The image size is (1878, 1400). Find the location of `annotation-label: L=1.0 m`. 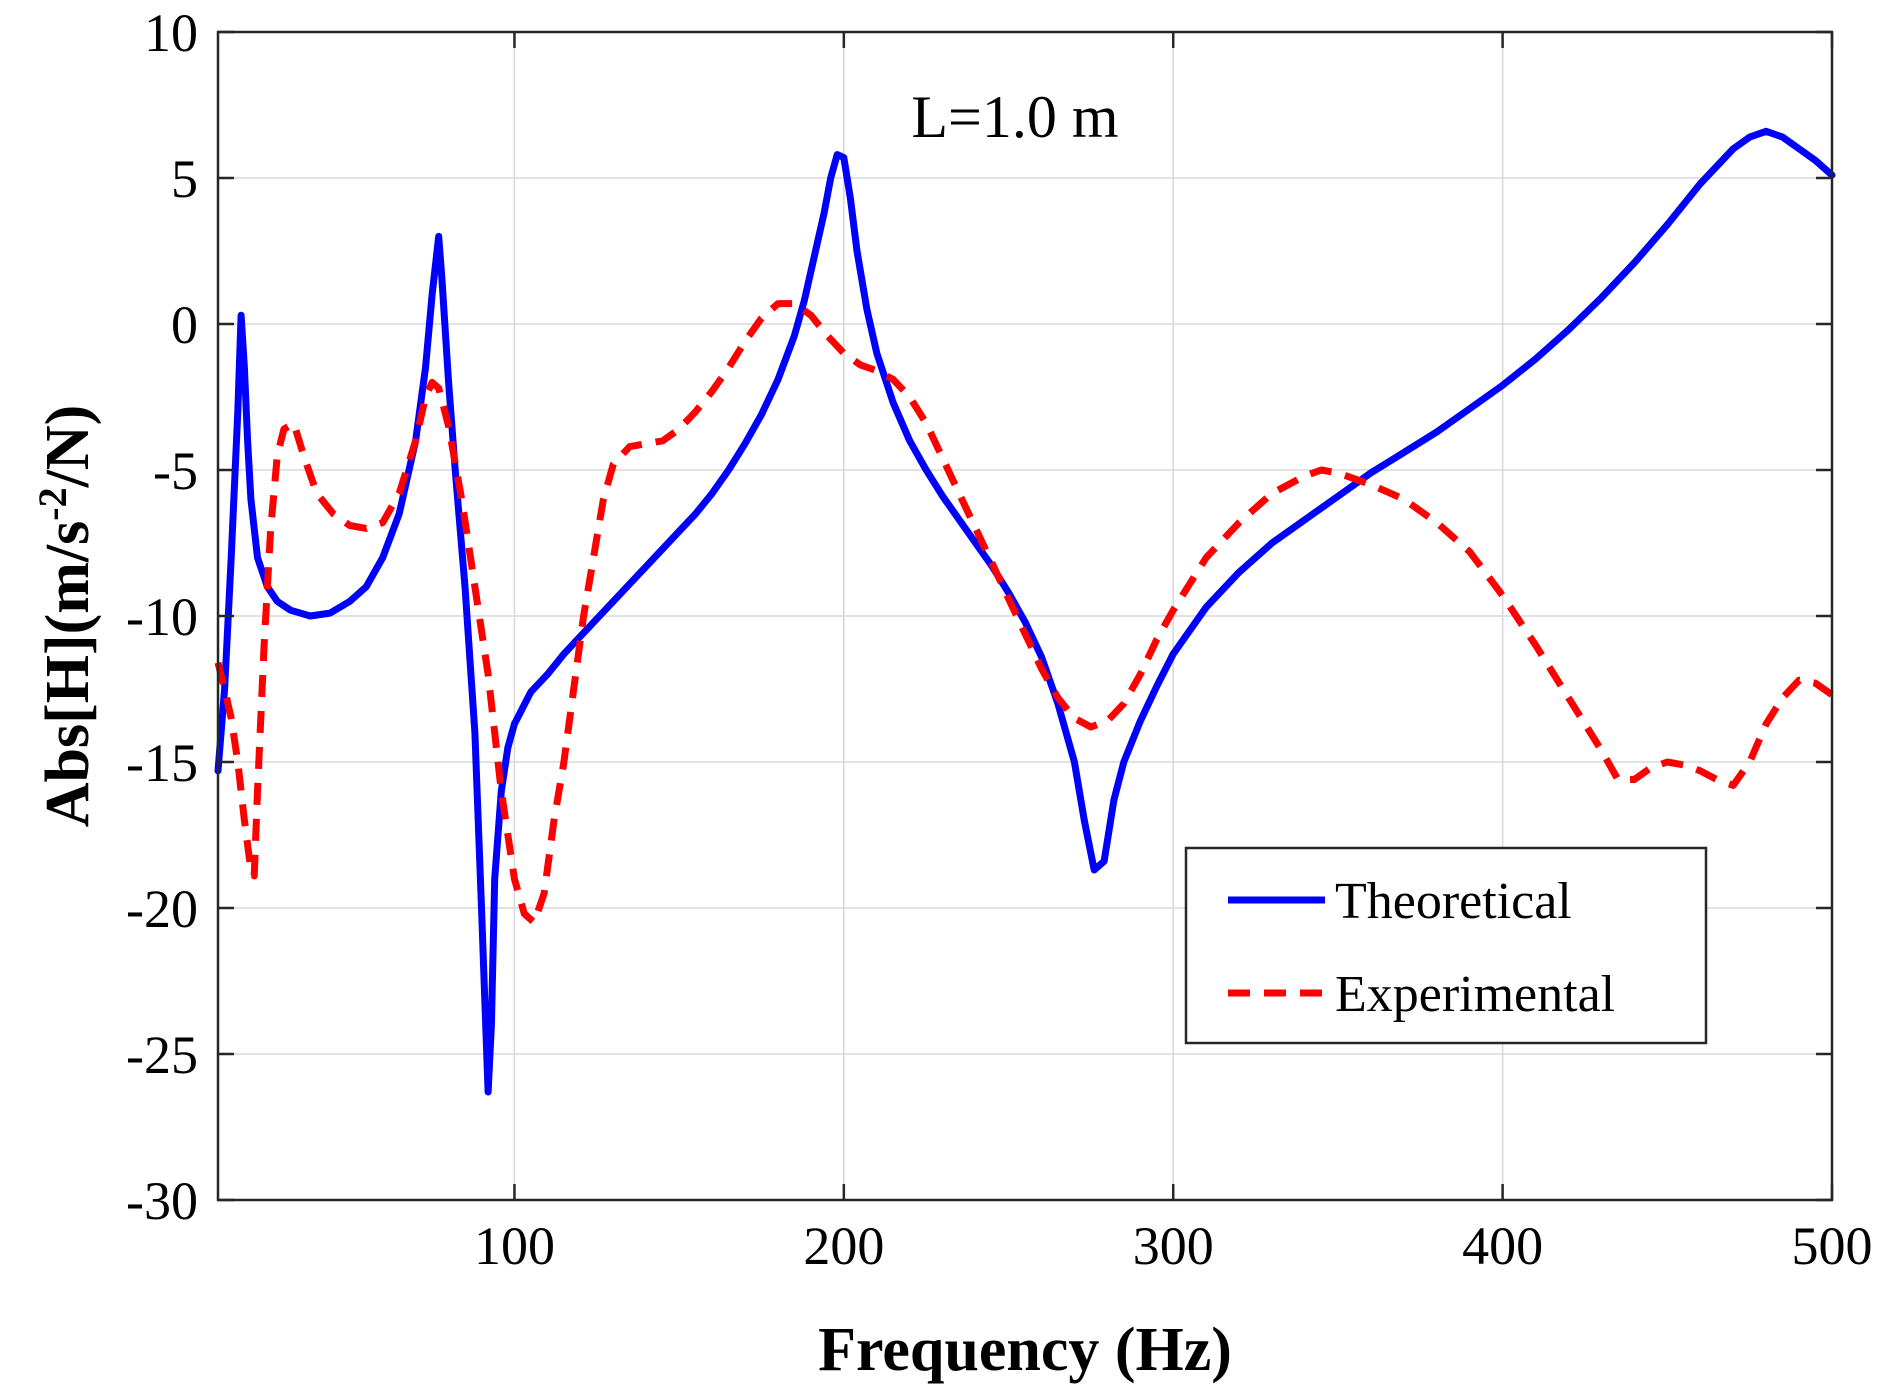

annotation-label: L=1.0 m is located at coordinates (1014, 117).